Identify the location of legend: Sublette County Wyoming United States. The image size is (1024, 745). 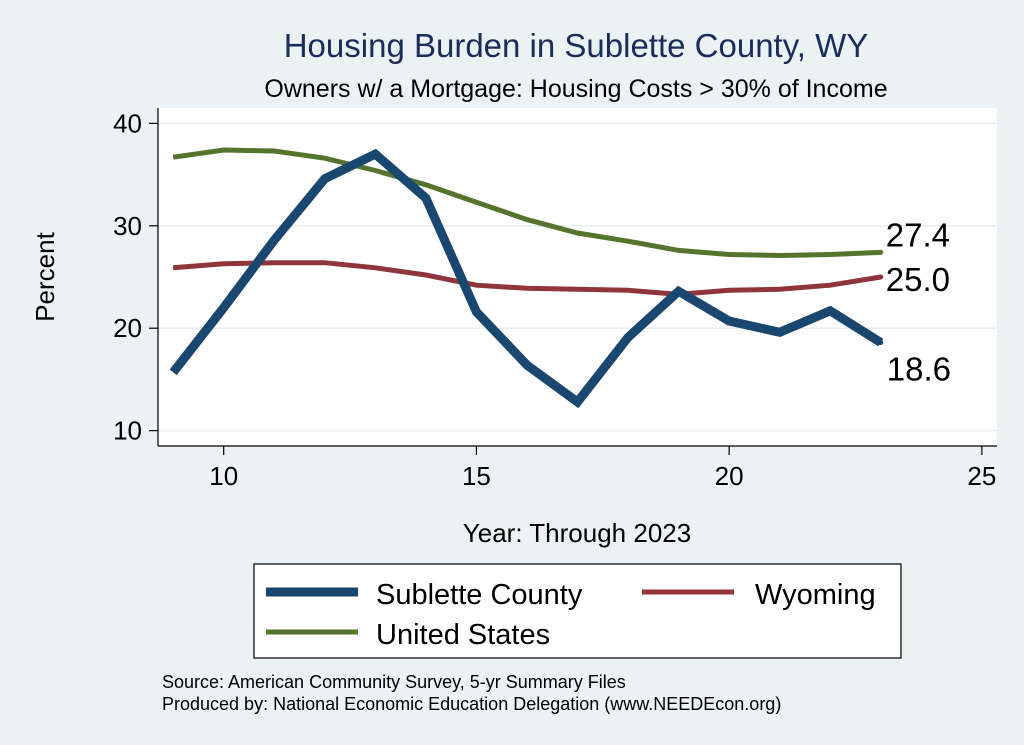
(577, 611).